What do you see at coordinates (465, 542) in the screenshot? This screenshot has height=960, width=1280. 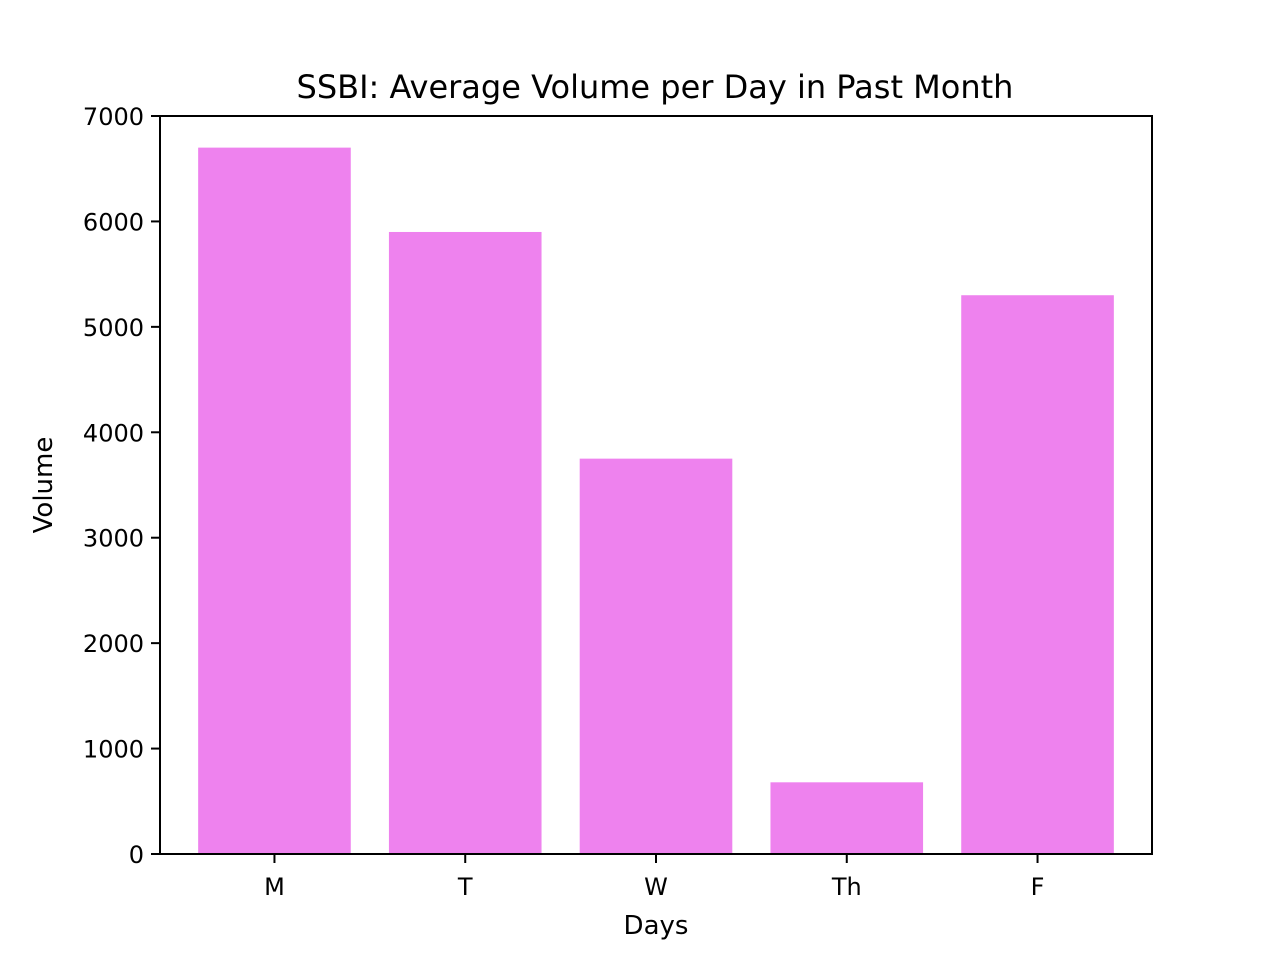 I see `bar-T` at bounding box center [465, 542].